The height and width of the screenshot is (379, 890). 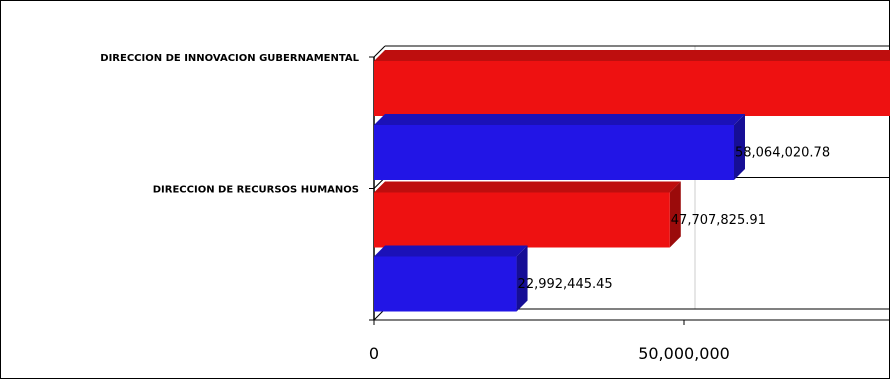 I want to click on category-edge, so click(x=379, y=51).